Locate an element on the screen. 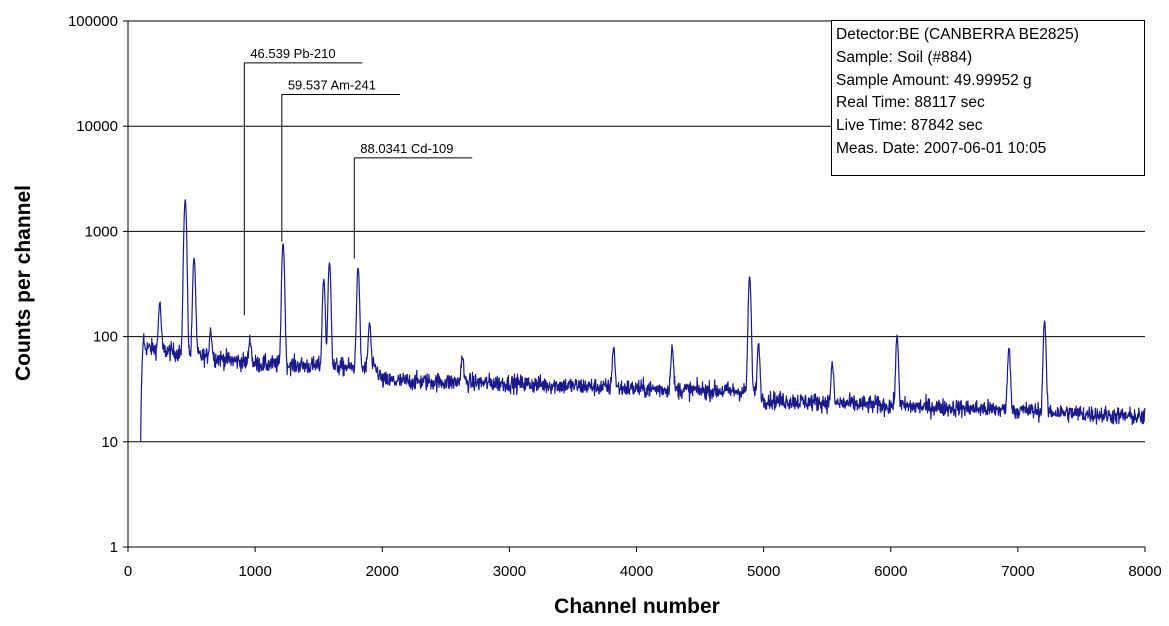  x-axis-title: Channel number is located at coordinates (637, 606).